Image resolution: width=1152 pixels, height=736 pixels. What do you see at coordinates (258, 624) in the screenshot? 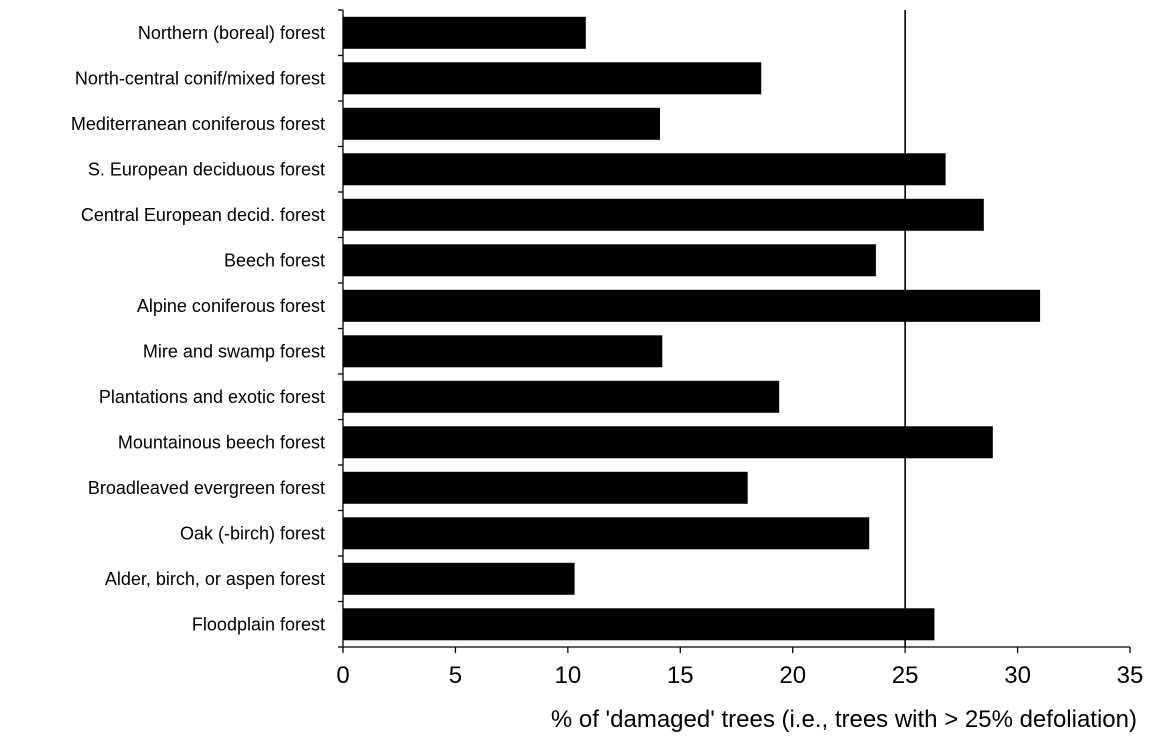
I see `category-label: Floodplain forest` at bounding box center [258, 624].